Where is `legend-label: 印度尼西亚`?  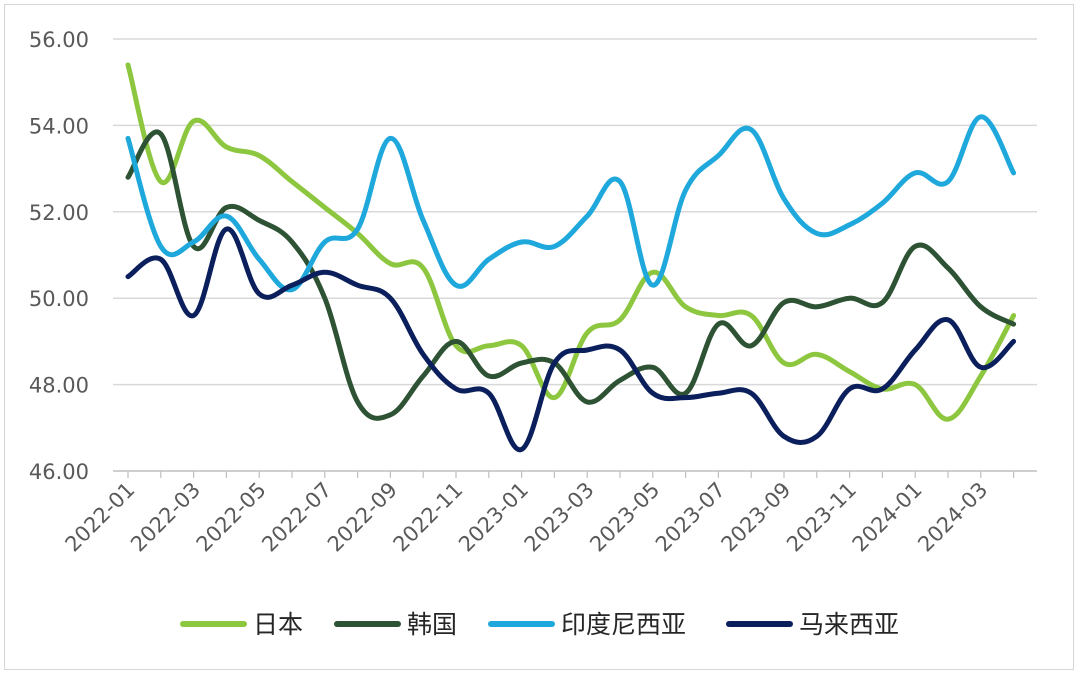 legend-label: 印度尼西亚 is located at coordinates (623, 624).